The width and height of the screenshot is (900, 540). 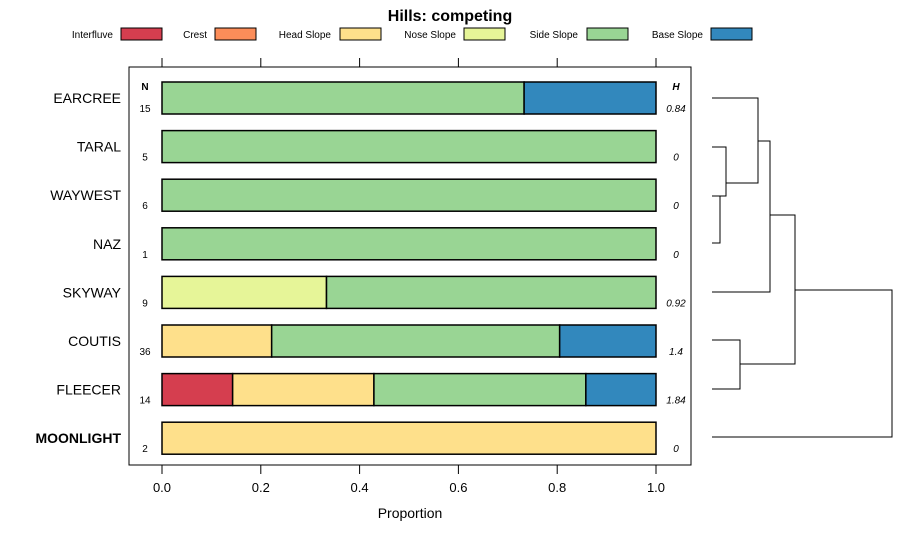 What do you see at coordinates (78, 438) in the screenshot?
I see `row-label-moonlight: MOONLIGHT` at bounding box center [78, 438].